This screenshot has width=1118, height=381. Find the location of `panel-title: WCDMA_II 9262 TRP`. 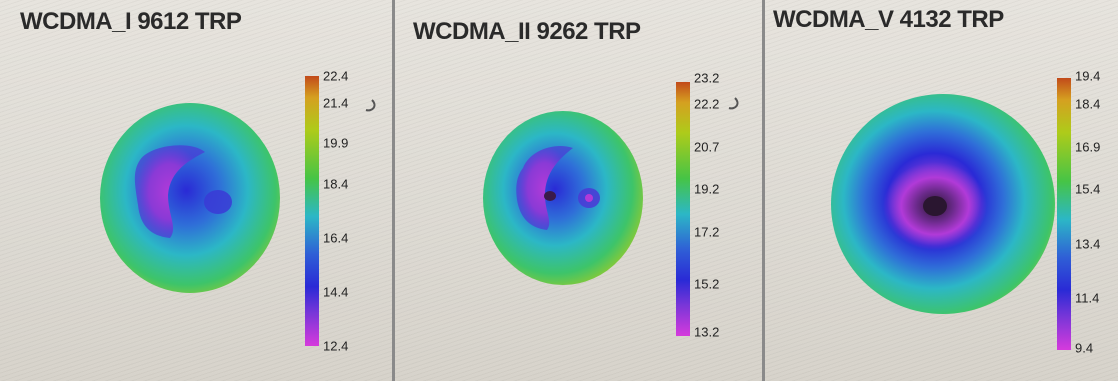

panel-title: WCDMA_II 9262 TRP is located at coordinates (527, 31).